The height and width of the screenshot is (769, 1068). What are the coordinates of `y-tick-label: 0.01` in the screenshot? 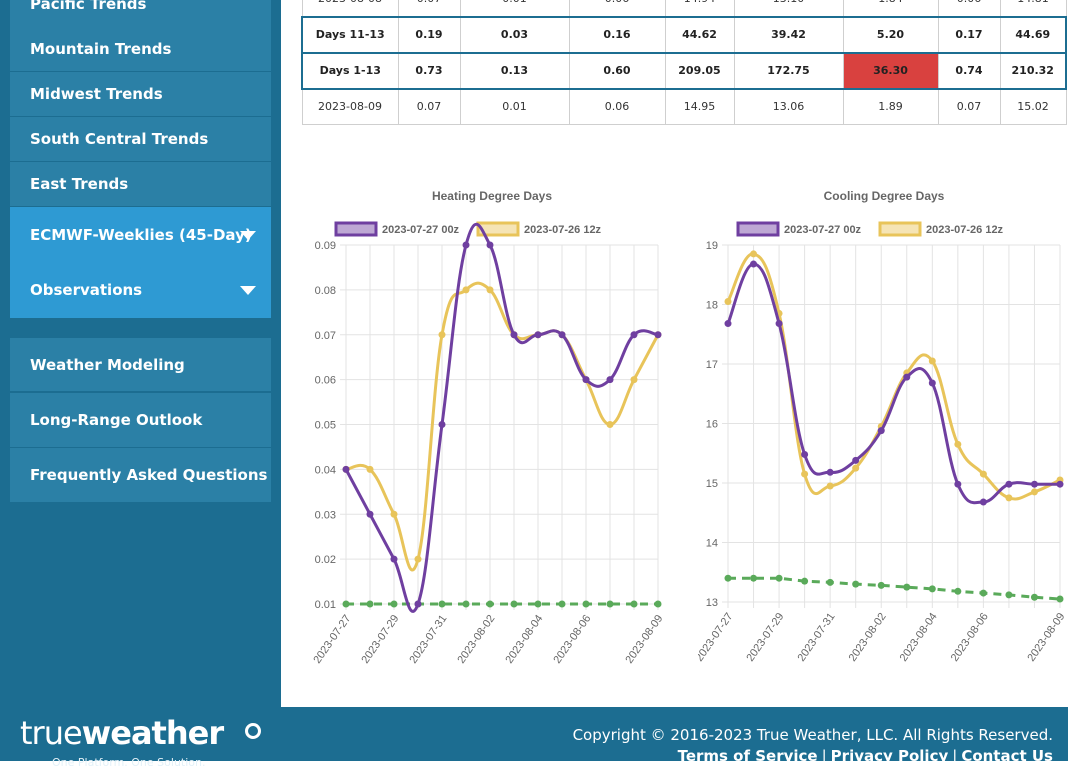 It's located at (325, 605).